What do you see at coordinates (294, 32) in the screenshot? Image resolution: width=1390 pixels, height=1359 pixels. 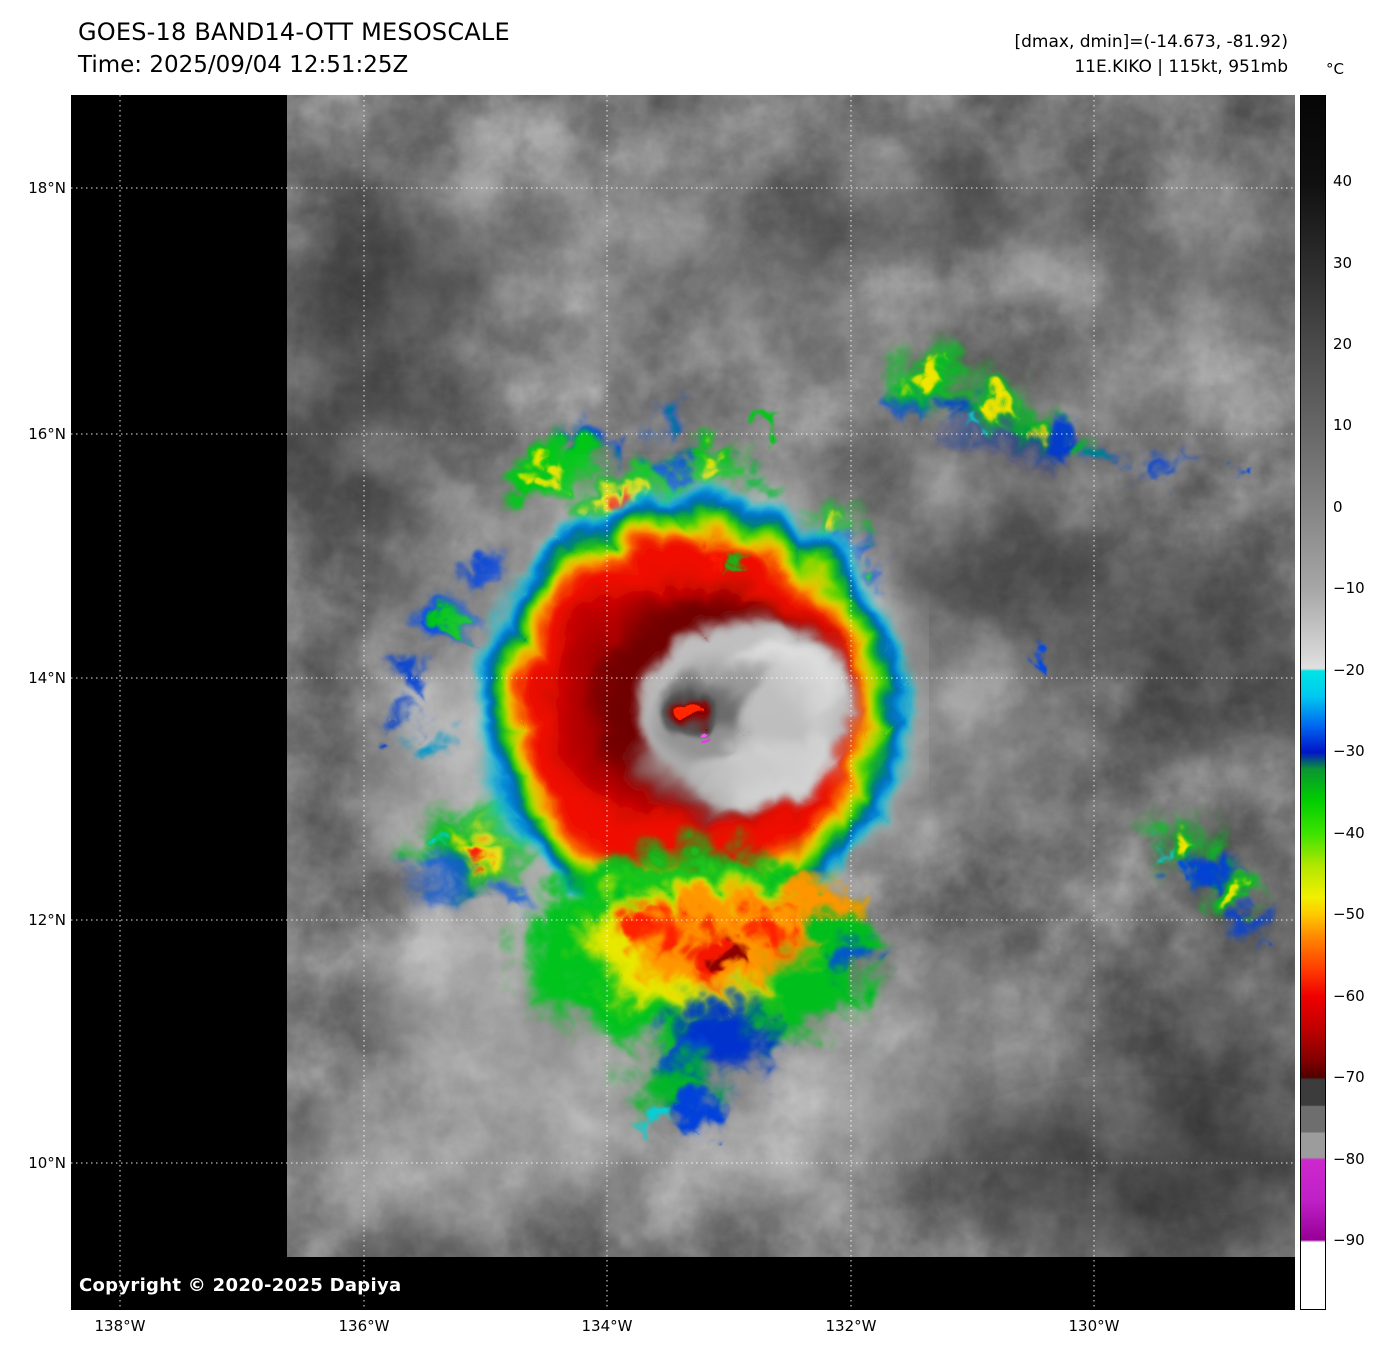 I see `product-title: GOES-18 BAND14-OTT MESOSCALE` at bounding box center [294, 32].